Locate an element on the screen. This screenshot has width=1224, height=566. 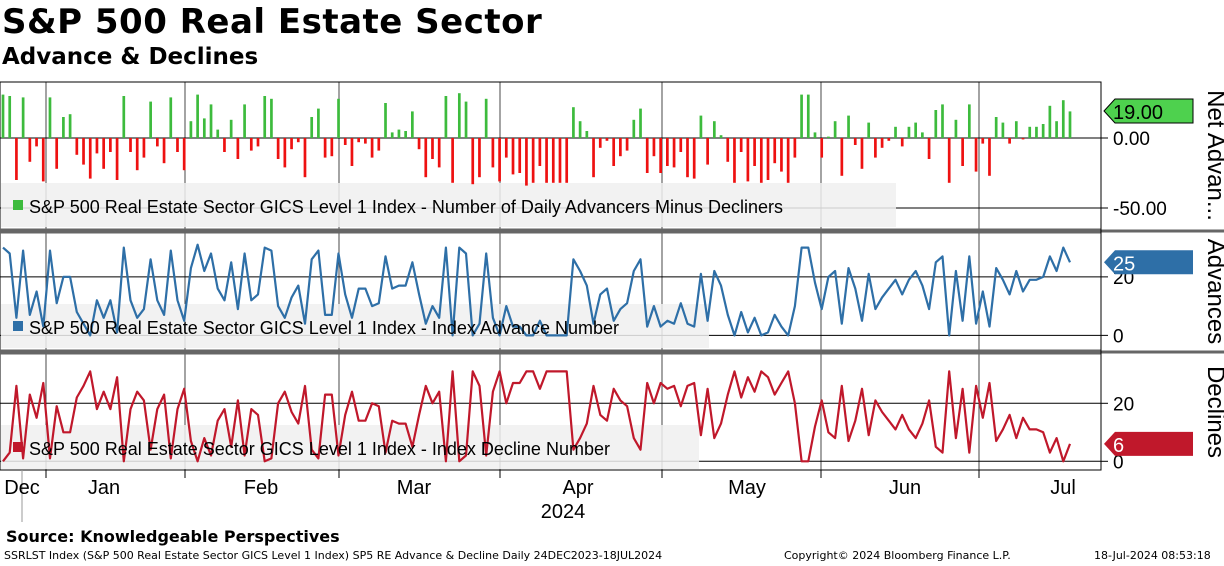
net-legend-swatch is located at coordinates (18, 205).